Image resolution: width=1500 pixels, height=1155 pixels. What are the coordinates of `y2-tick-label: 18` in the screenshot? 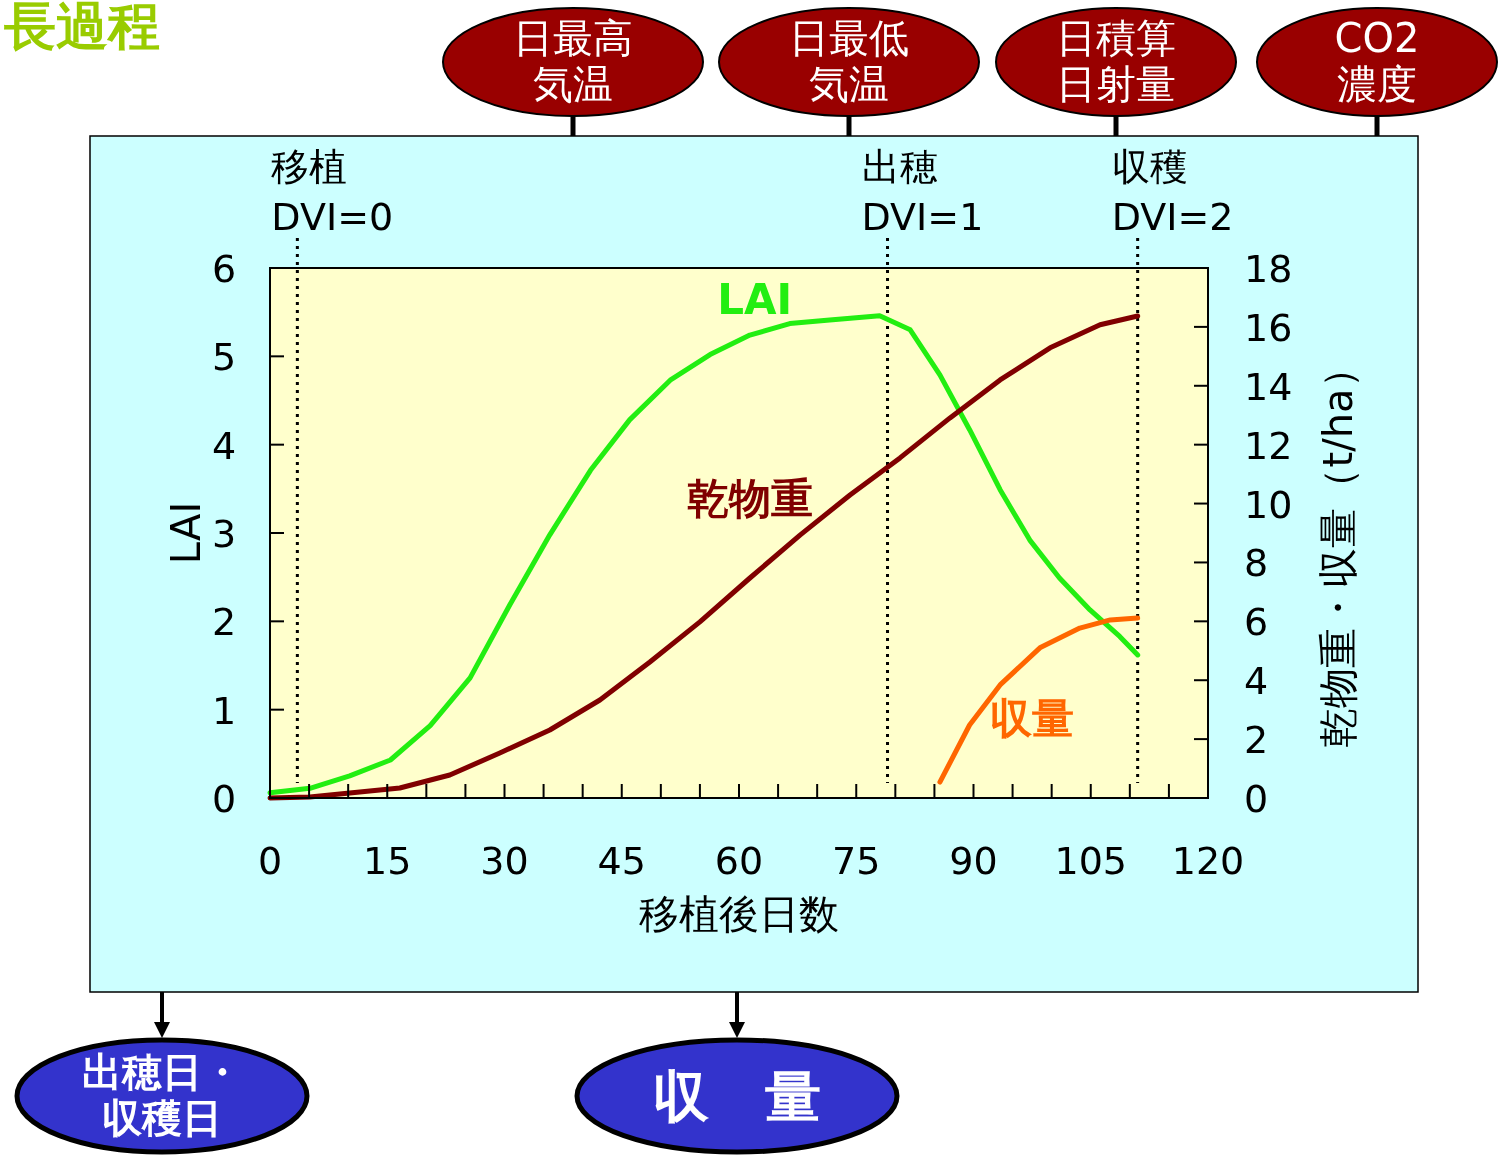 It's located at (1268, 269).